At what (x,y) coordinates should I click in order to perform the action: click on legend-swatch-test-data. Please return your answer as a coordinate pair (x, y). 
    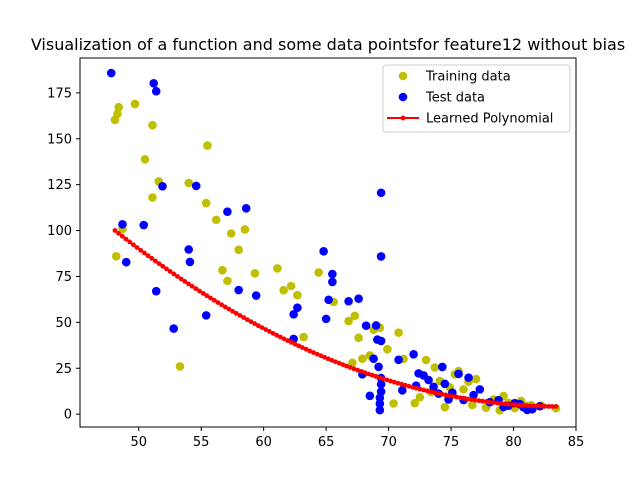
    Looking at the image, I should click on (403, 97).